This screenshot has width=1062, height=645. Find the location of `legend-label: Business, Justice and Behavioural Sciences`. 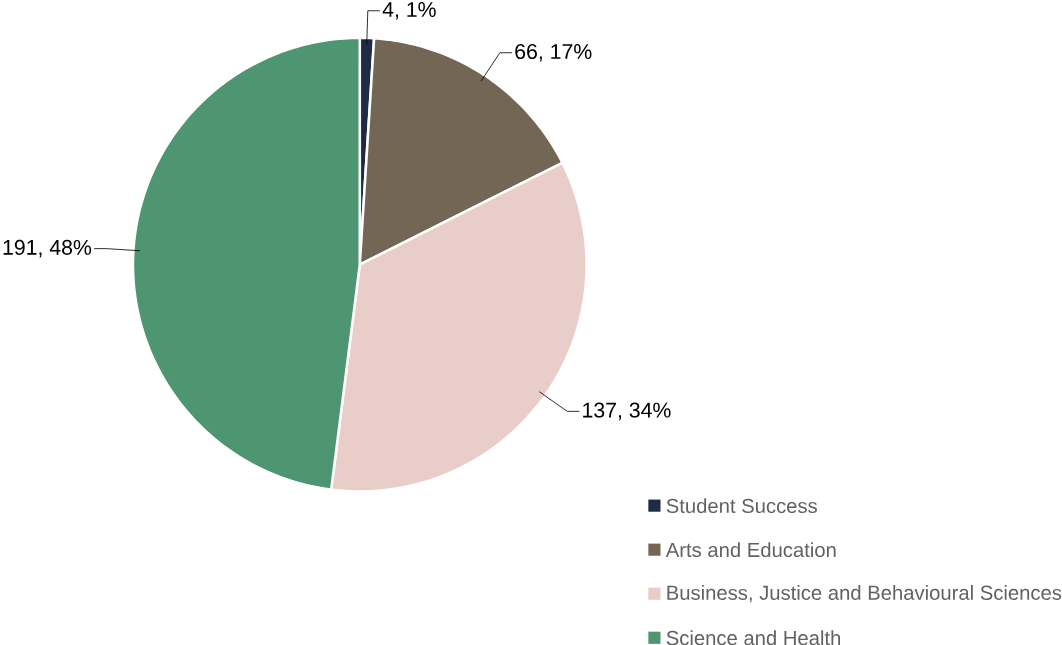

legend-label: Business, Justice and Behavioural Sciences is located at coordinates (864, 593).